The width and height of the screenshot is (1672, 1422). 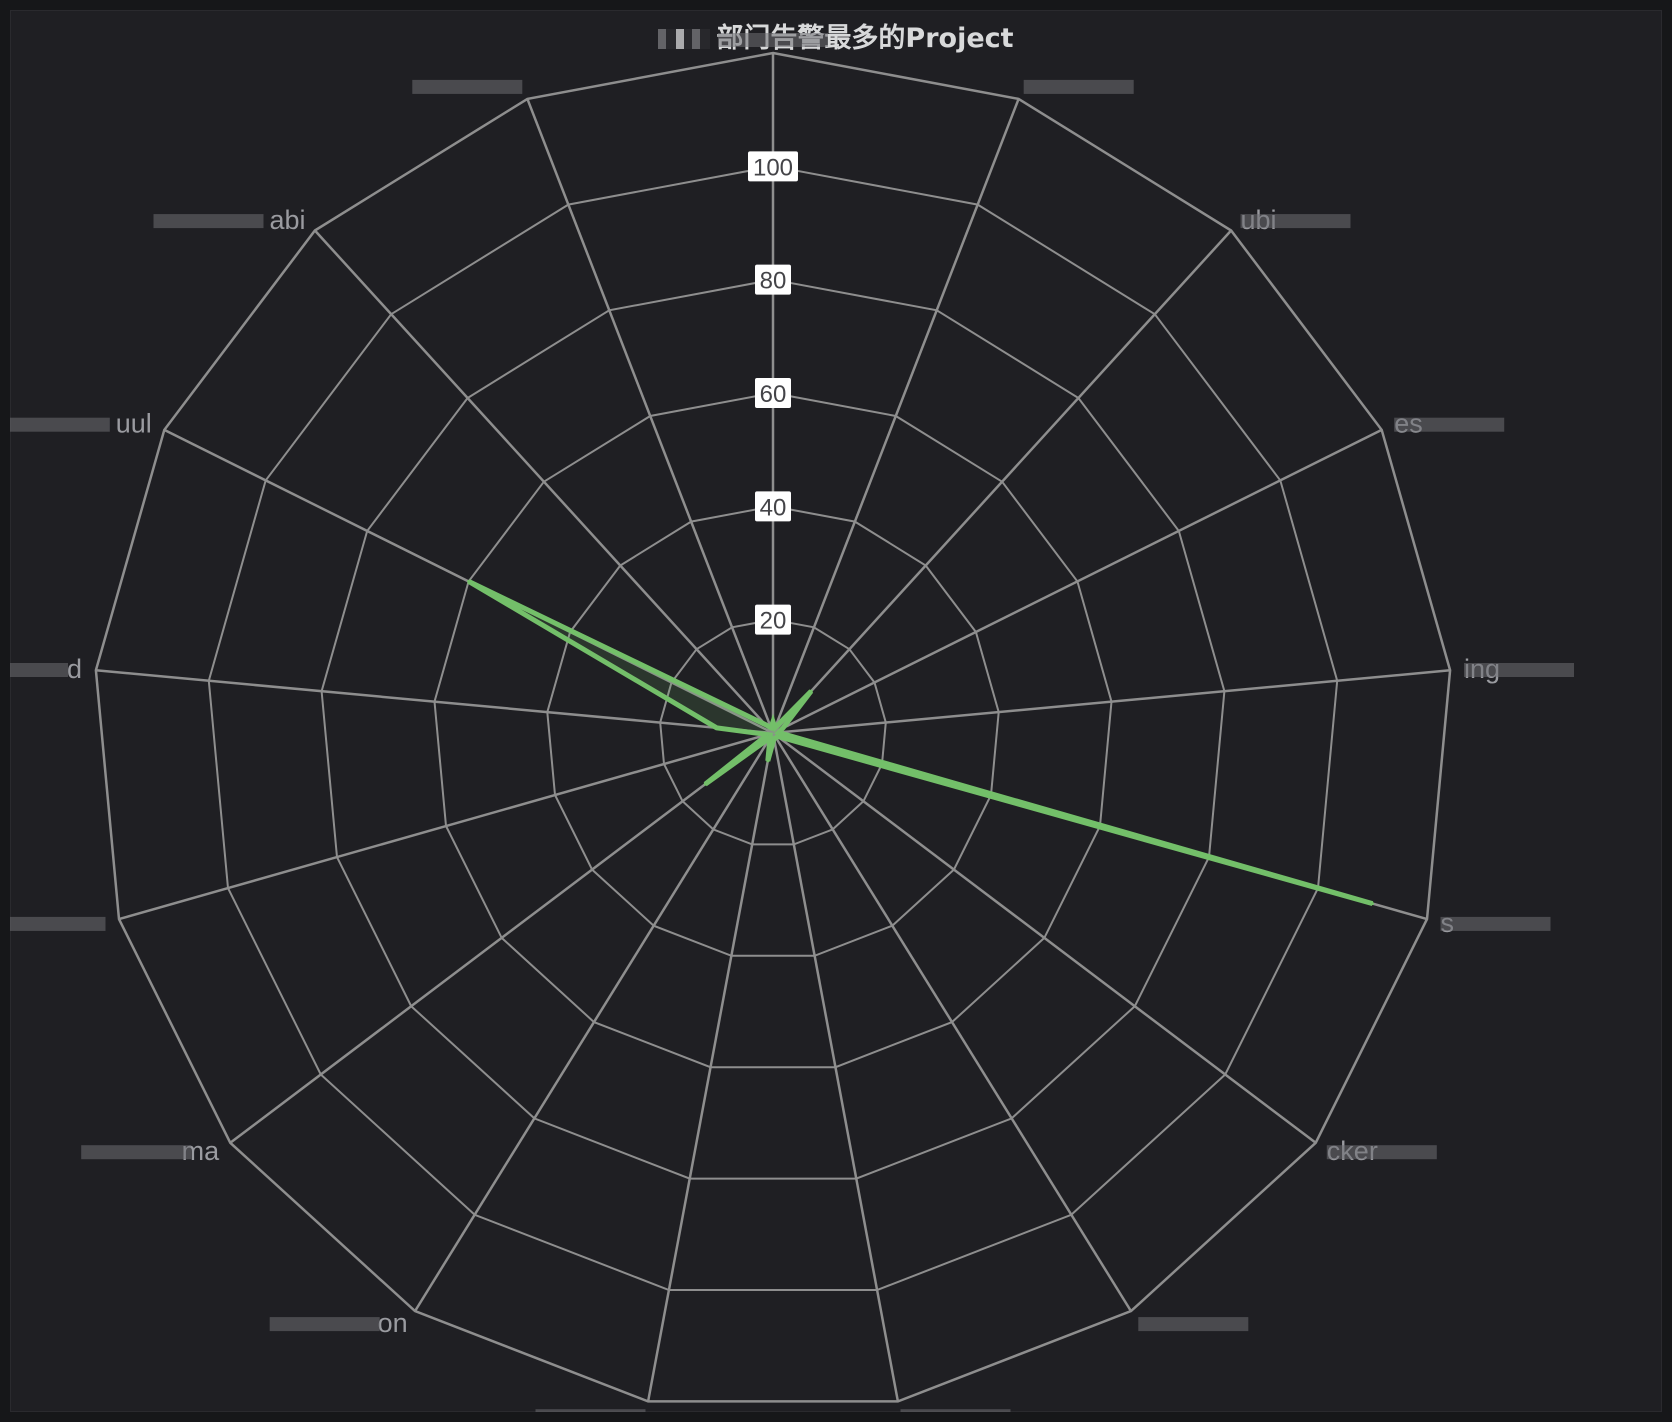 I want to click on tick-label: 100, so click(x=773, y=167).